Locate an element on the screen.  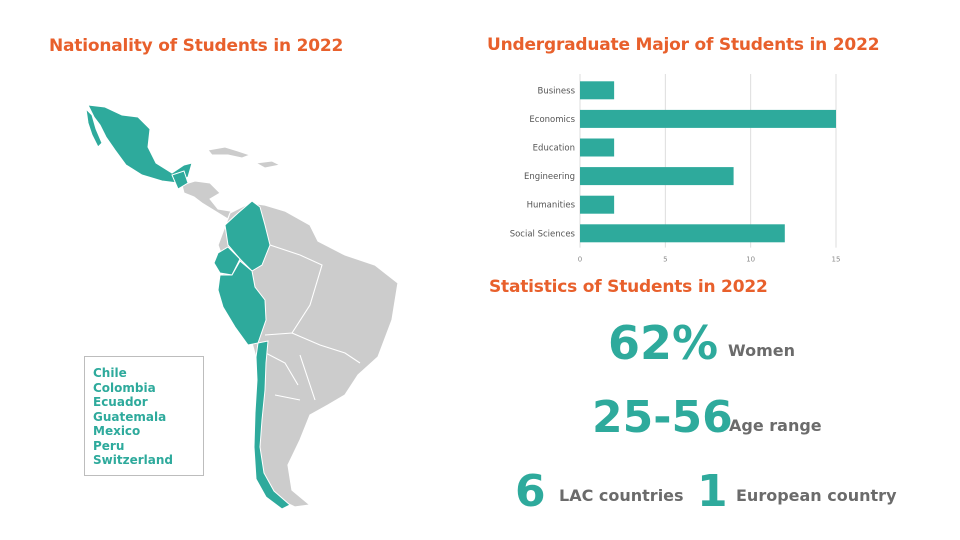
bar-engineering is located at coordinates (657, 176).